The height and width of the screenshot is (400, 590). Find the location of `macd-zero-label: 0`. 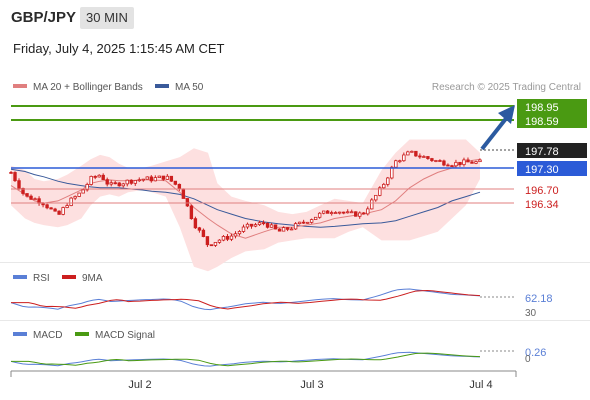

macd-zero-label: 0 is located at coordinates (528, 359).